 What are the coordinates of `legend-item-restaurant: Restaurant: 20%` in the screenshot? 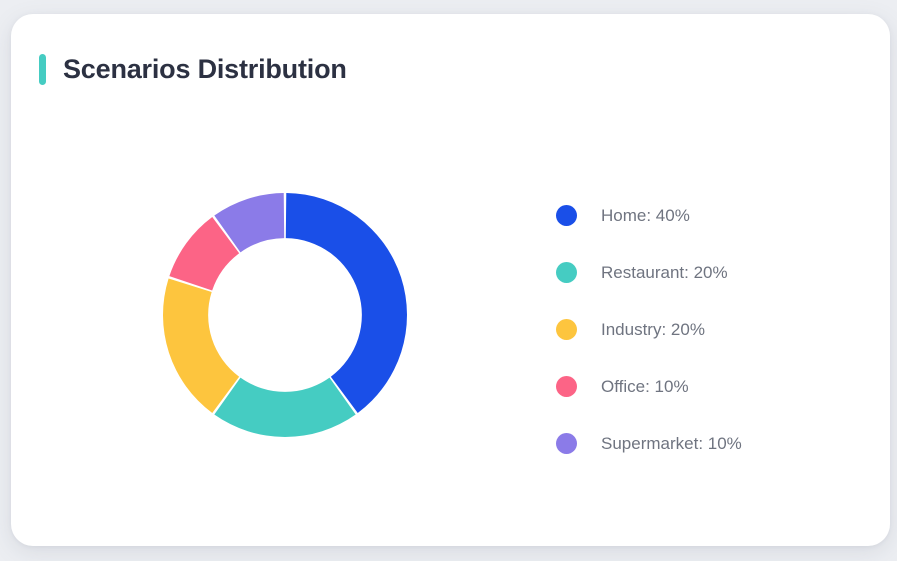 It's located at (706, 272).